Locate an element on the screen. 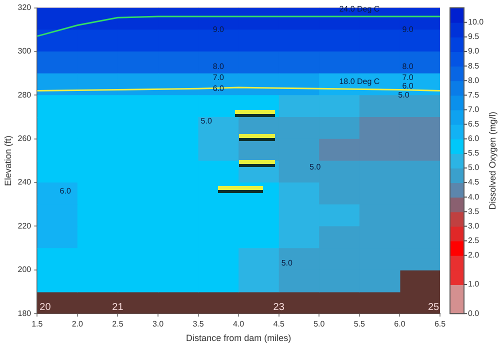  annotation: 21 is located at coordinates (118, 307).